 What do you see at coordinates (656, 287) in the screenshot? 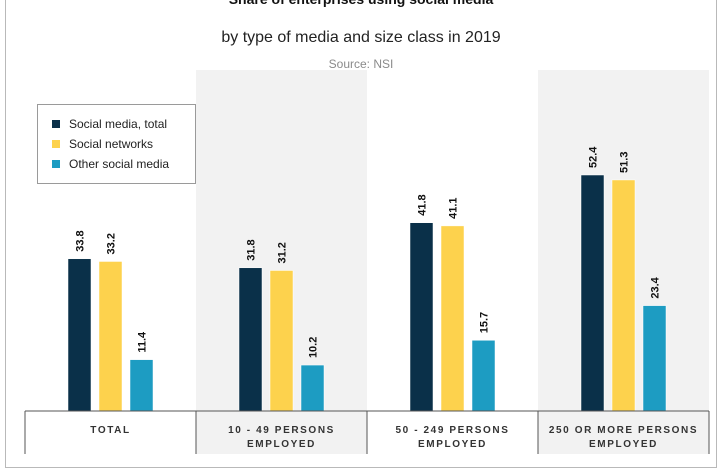
I see `data-label: 23.4` at bounding box center [656, 287].